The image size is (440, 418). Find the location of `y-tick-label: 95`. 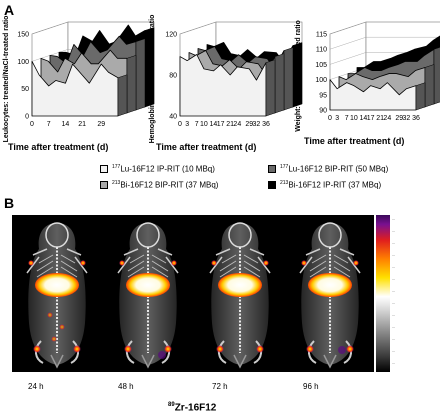

y-tick-label: 95 is located at coordinates (323, 95).